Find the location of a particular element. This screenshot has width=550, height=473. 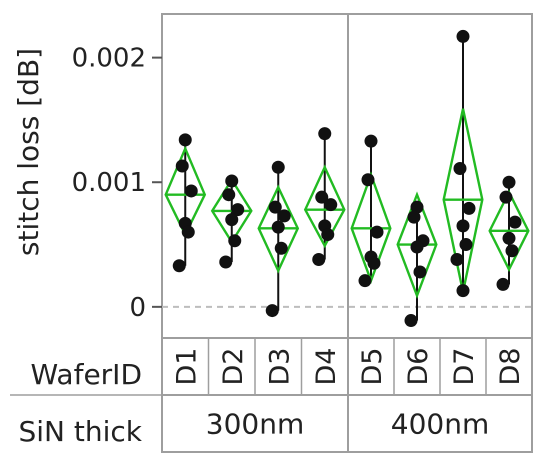

wafer-label-D3: D3 is located at coordinates (279, 367).